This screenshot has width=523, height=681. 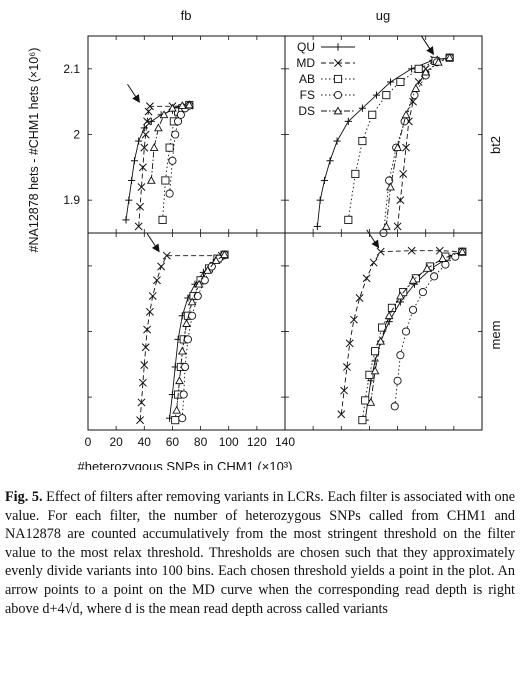 What do you see at coordinates (161, 266) in the screenshot?
I see `panel-fb-mem-series-md-point-9-b` at bounding box center [161, 266].